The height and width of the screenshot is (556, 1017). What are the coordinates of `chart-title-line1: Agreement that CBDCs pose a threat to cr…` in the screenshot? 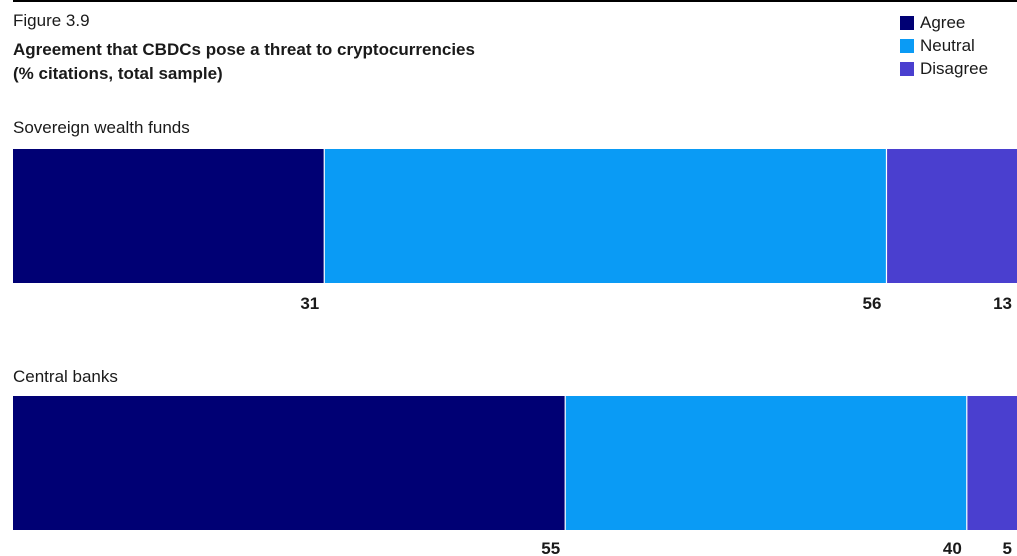 It's located at (244, 49).